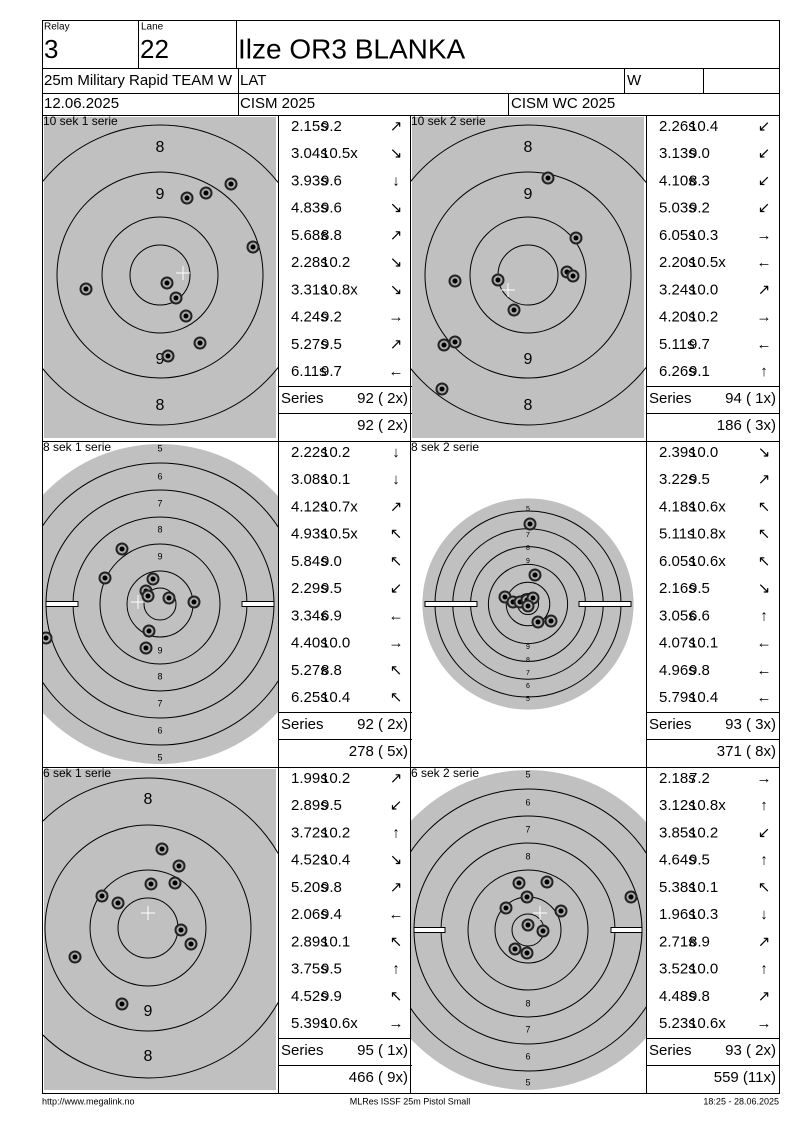 Image resolution: width=800 pixels, height=1130 pixels. What do you see at coordinates (160, 603) in the screenshot?
I see `target: 5 6 7 8 9 9 8 7 6 5` at bounding box center [160, 603].